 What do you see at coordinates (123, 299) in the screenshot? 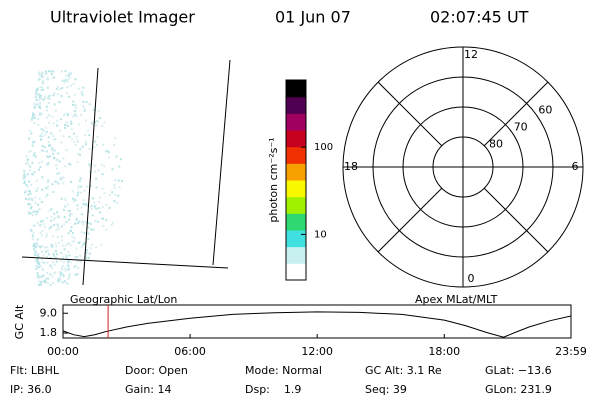
I see `image-label: Geographic Lat/Lon` at bounding box center [123, 299].